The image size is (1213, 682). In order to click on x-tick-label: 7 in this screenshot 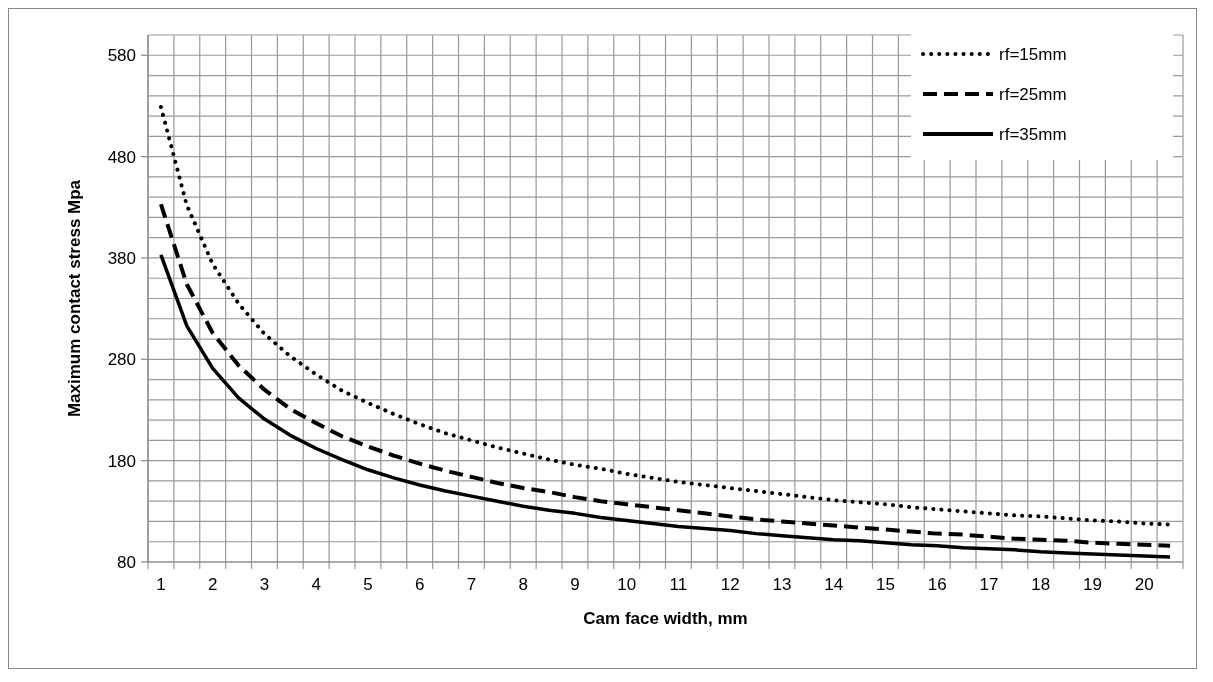, I will do `click(471, 584)`.